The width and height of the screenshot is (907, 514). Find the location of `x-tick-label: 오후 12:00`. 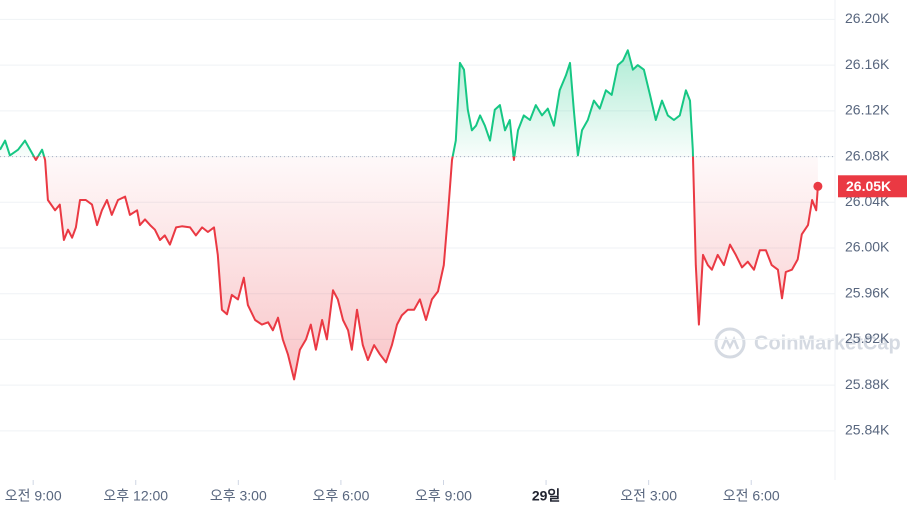

x-tick-label: 오후 12:00 is located at coordinates (135, 496).